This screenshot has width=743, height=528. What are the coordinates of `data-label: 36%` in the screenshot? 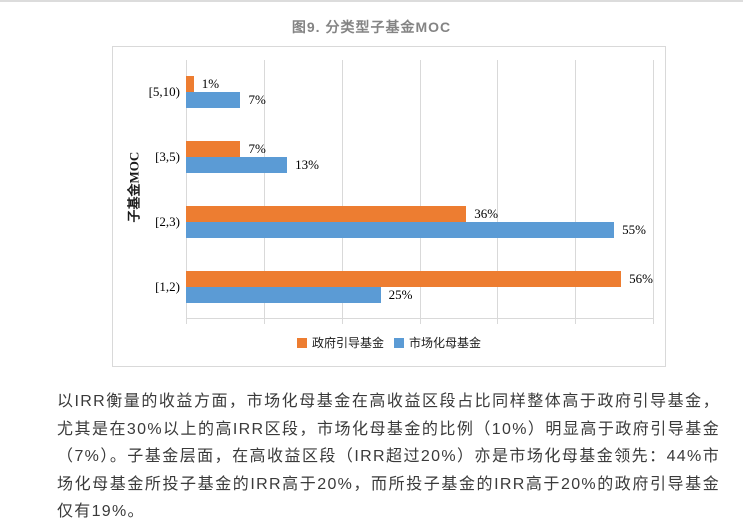 It's located at (486, 213).